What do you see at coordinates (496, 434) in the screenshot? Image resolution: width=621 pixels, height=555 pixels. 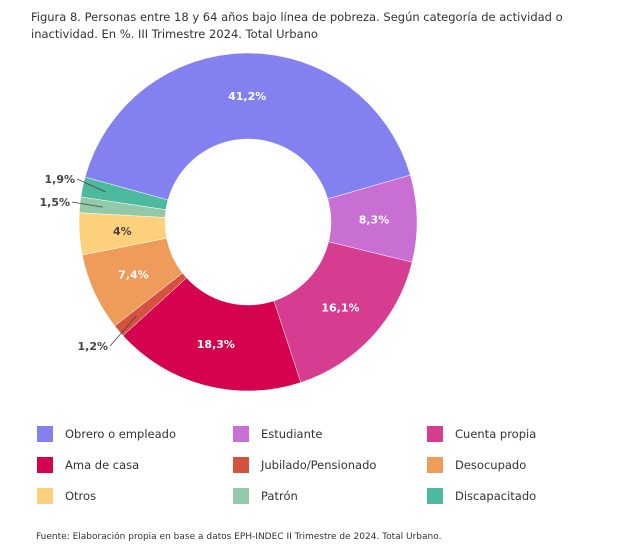 I see `legend-label: Cuenta propia` at bounding box center [496, 434].